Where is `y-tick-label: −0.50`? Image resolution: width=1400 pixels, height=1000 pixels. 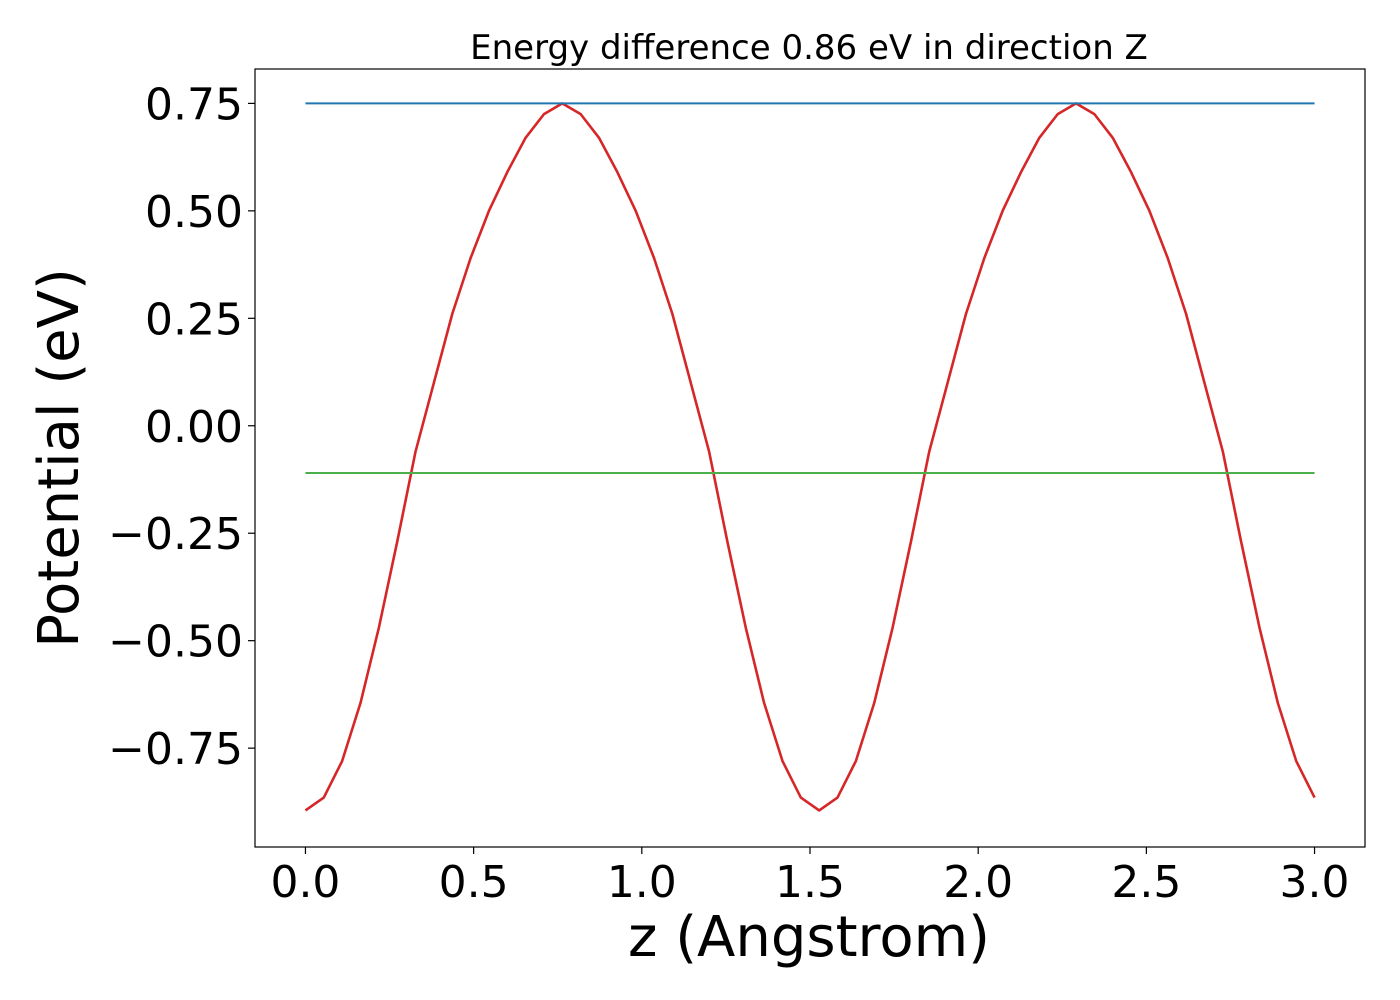
y-tick-label: −0.50 is located at coordinates (175, 642).